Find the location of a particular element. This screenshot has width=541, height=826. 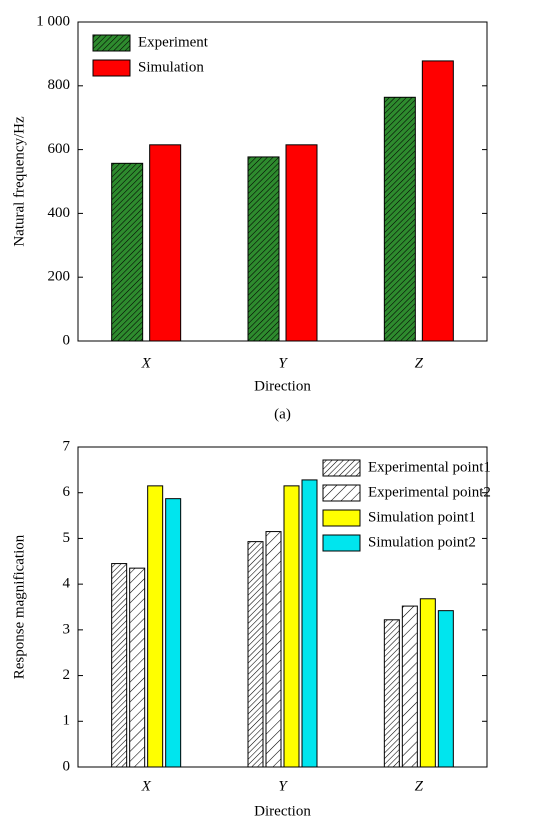

annotation: (a) is located at coordinates (282, 414).